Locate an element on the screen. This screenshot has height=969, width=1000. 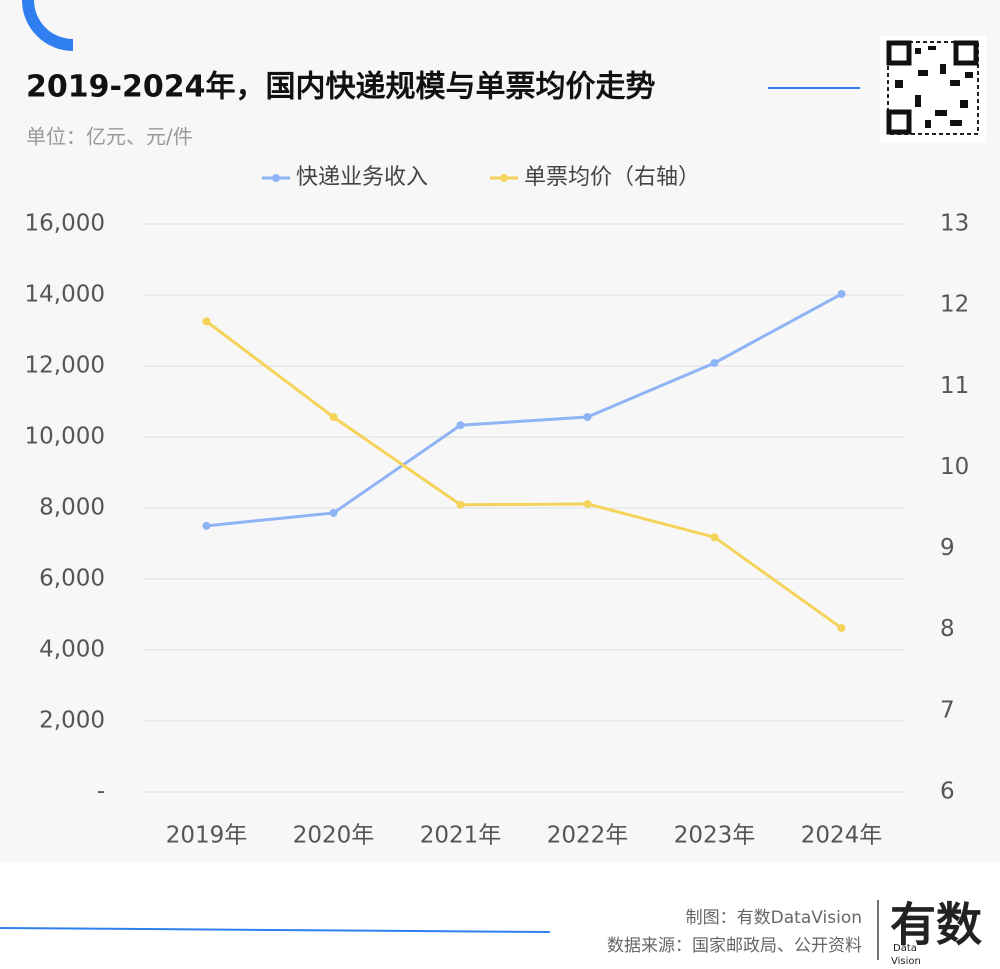
y-tick-label: 16,000 is located at coordinates (65, 224).